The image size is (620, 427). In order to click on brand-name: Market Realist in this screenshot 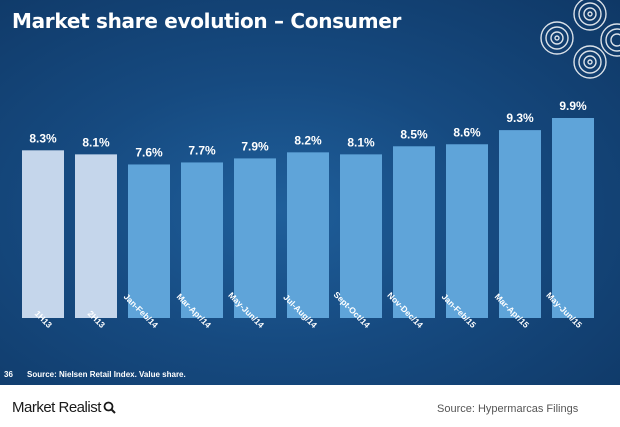, I will do `click(56, 407)`.